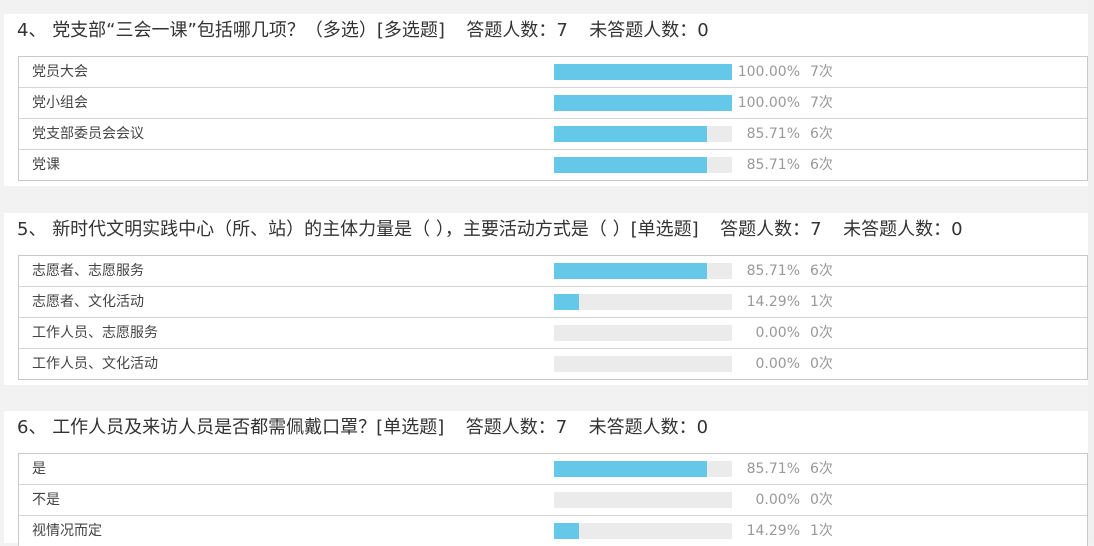  I want to click on option-label: 工作人员、志愿服务, so click(95, 333).